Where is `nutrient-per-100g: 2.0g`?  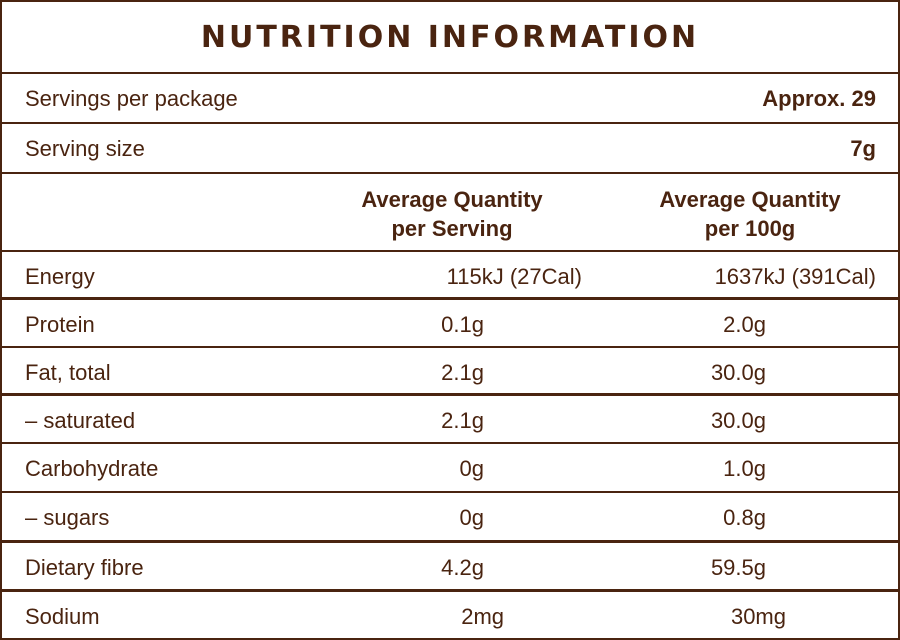 nutrient-per-100g: 2.0g is located at coordinates (744, 324).